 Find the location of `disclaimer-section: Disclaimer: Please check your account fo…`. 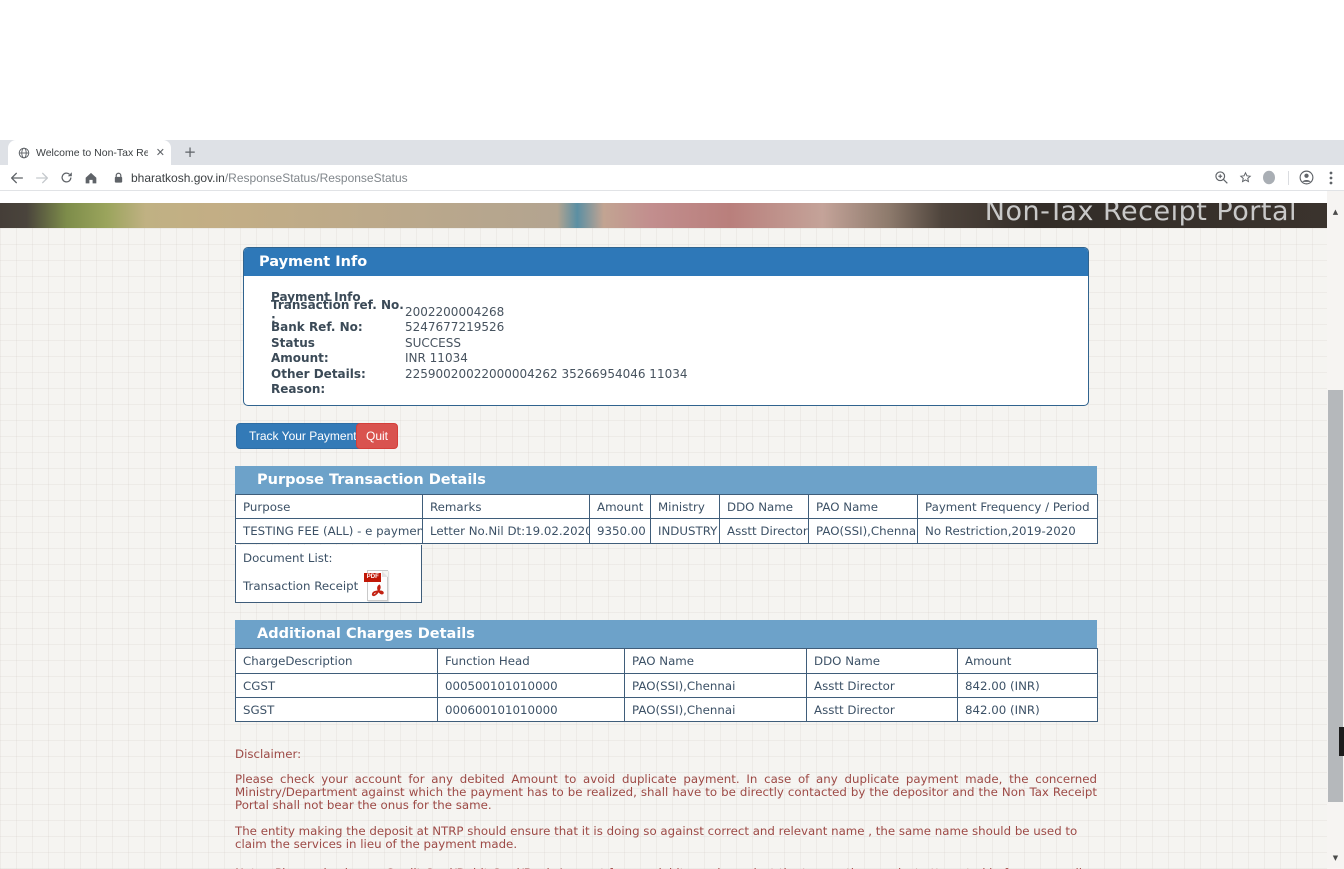

disclaimer-section: Disclaimer: Please check your account fo… is located at coordinates (666, 808).